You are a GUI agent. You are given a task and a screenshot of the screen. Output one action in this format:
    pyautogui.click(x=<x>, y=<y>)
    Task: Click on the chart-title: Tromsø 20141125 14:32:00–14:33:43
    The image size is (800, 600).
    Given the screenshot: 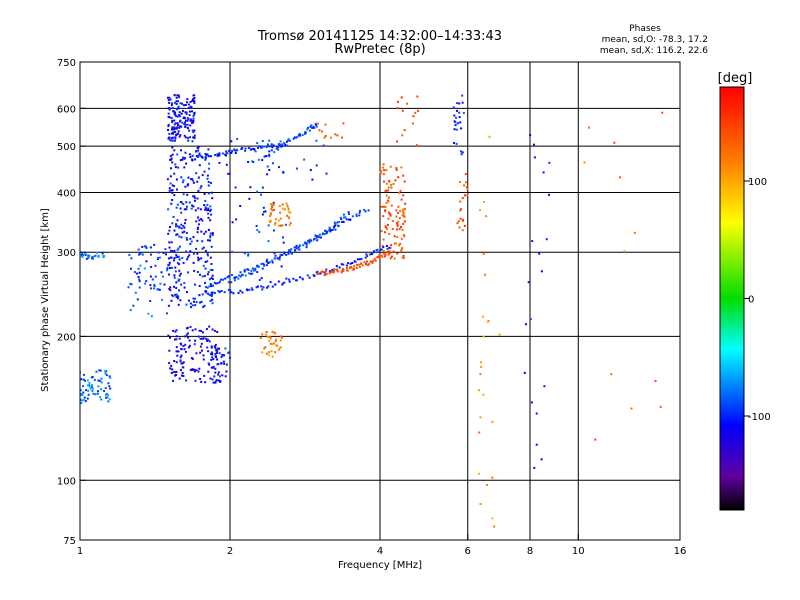 What is the action you would take?
    pyautogui.click(x=379, y=36)
    